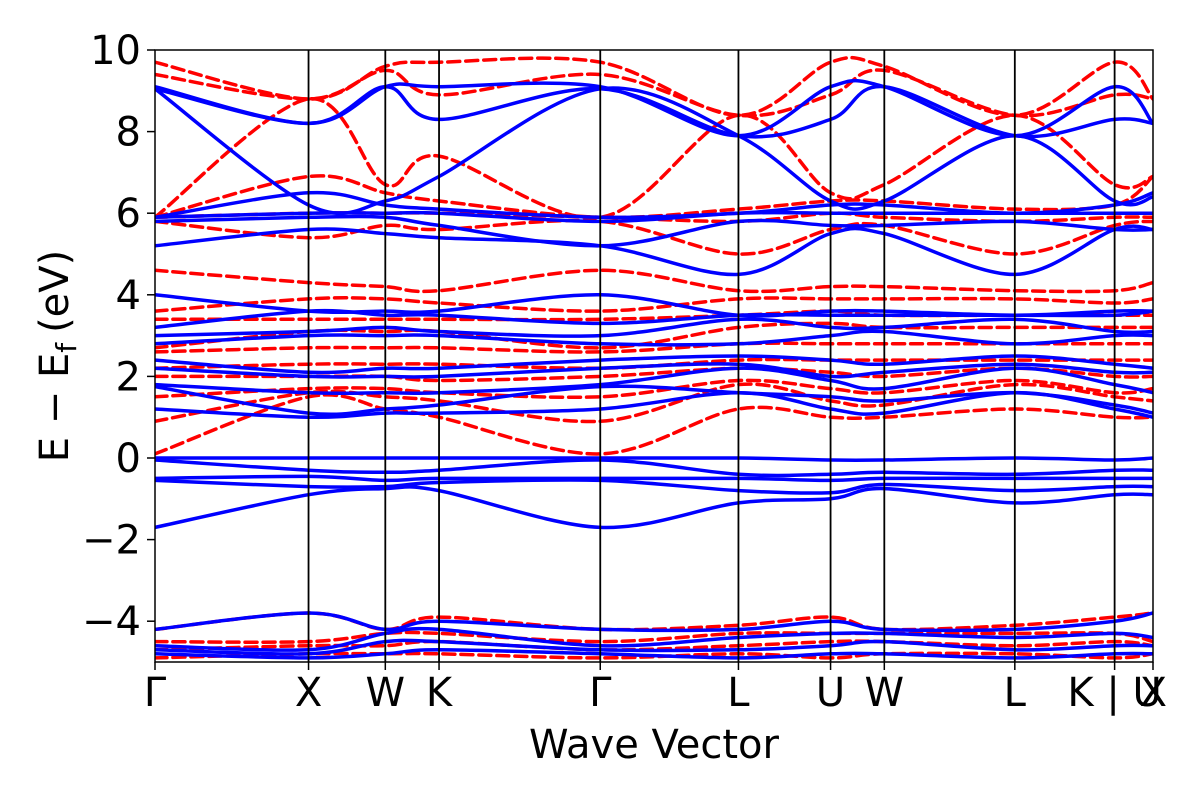 The width and height of the screenshot is (1200, 800). What do you see at coordinates (128, 214) in the screenshot?
I see `y-tick-label-5: 6` at bounding box center [128, 214].